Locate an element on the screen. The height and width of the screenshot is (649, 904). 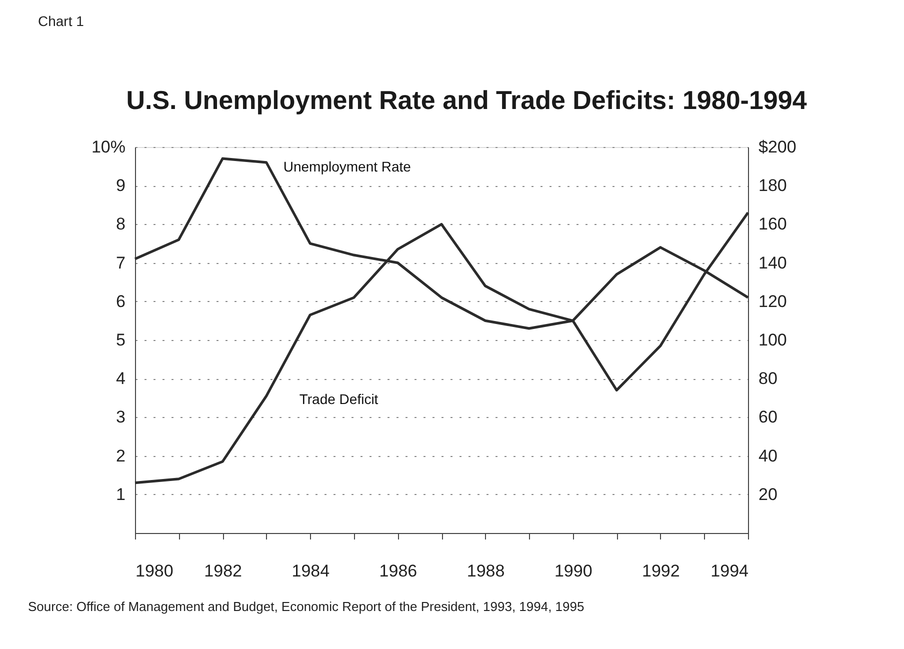
x-tick-label: 1992 is located at coordinates (661, 571).